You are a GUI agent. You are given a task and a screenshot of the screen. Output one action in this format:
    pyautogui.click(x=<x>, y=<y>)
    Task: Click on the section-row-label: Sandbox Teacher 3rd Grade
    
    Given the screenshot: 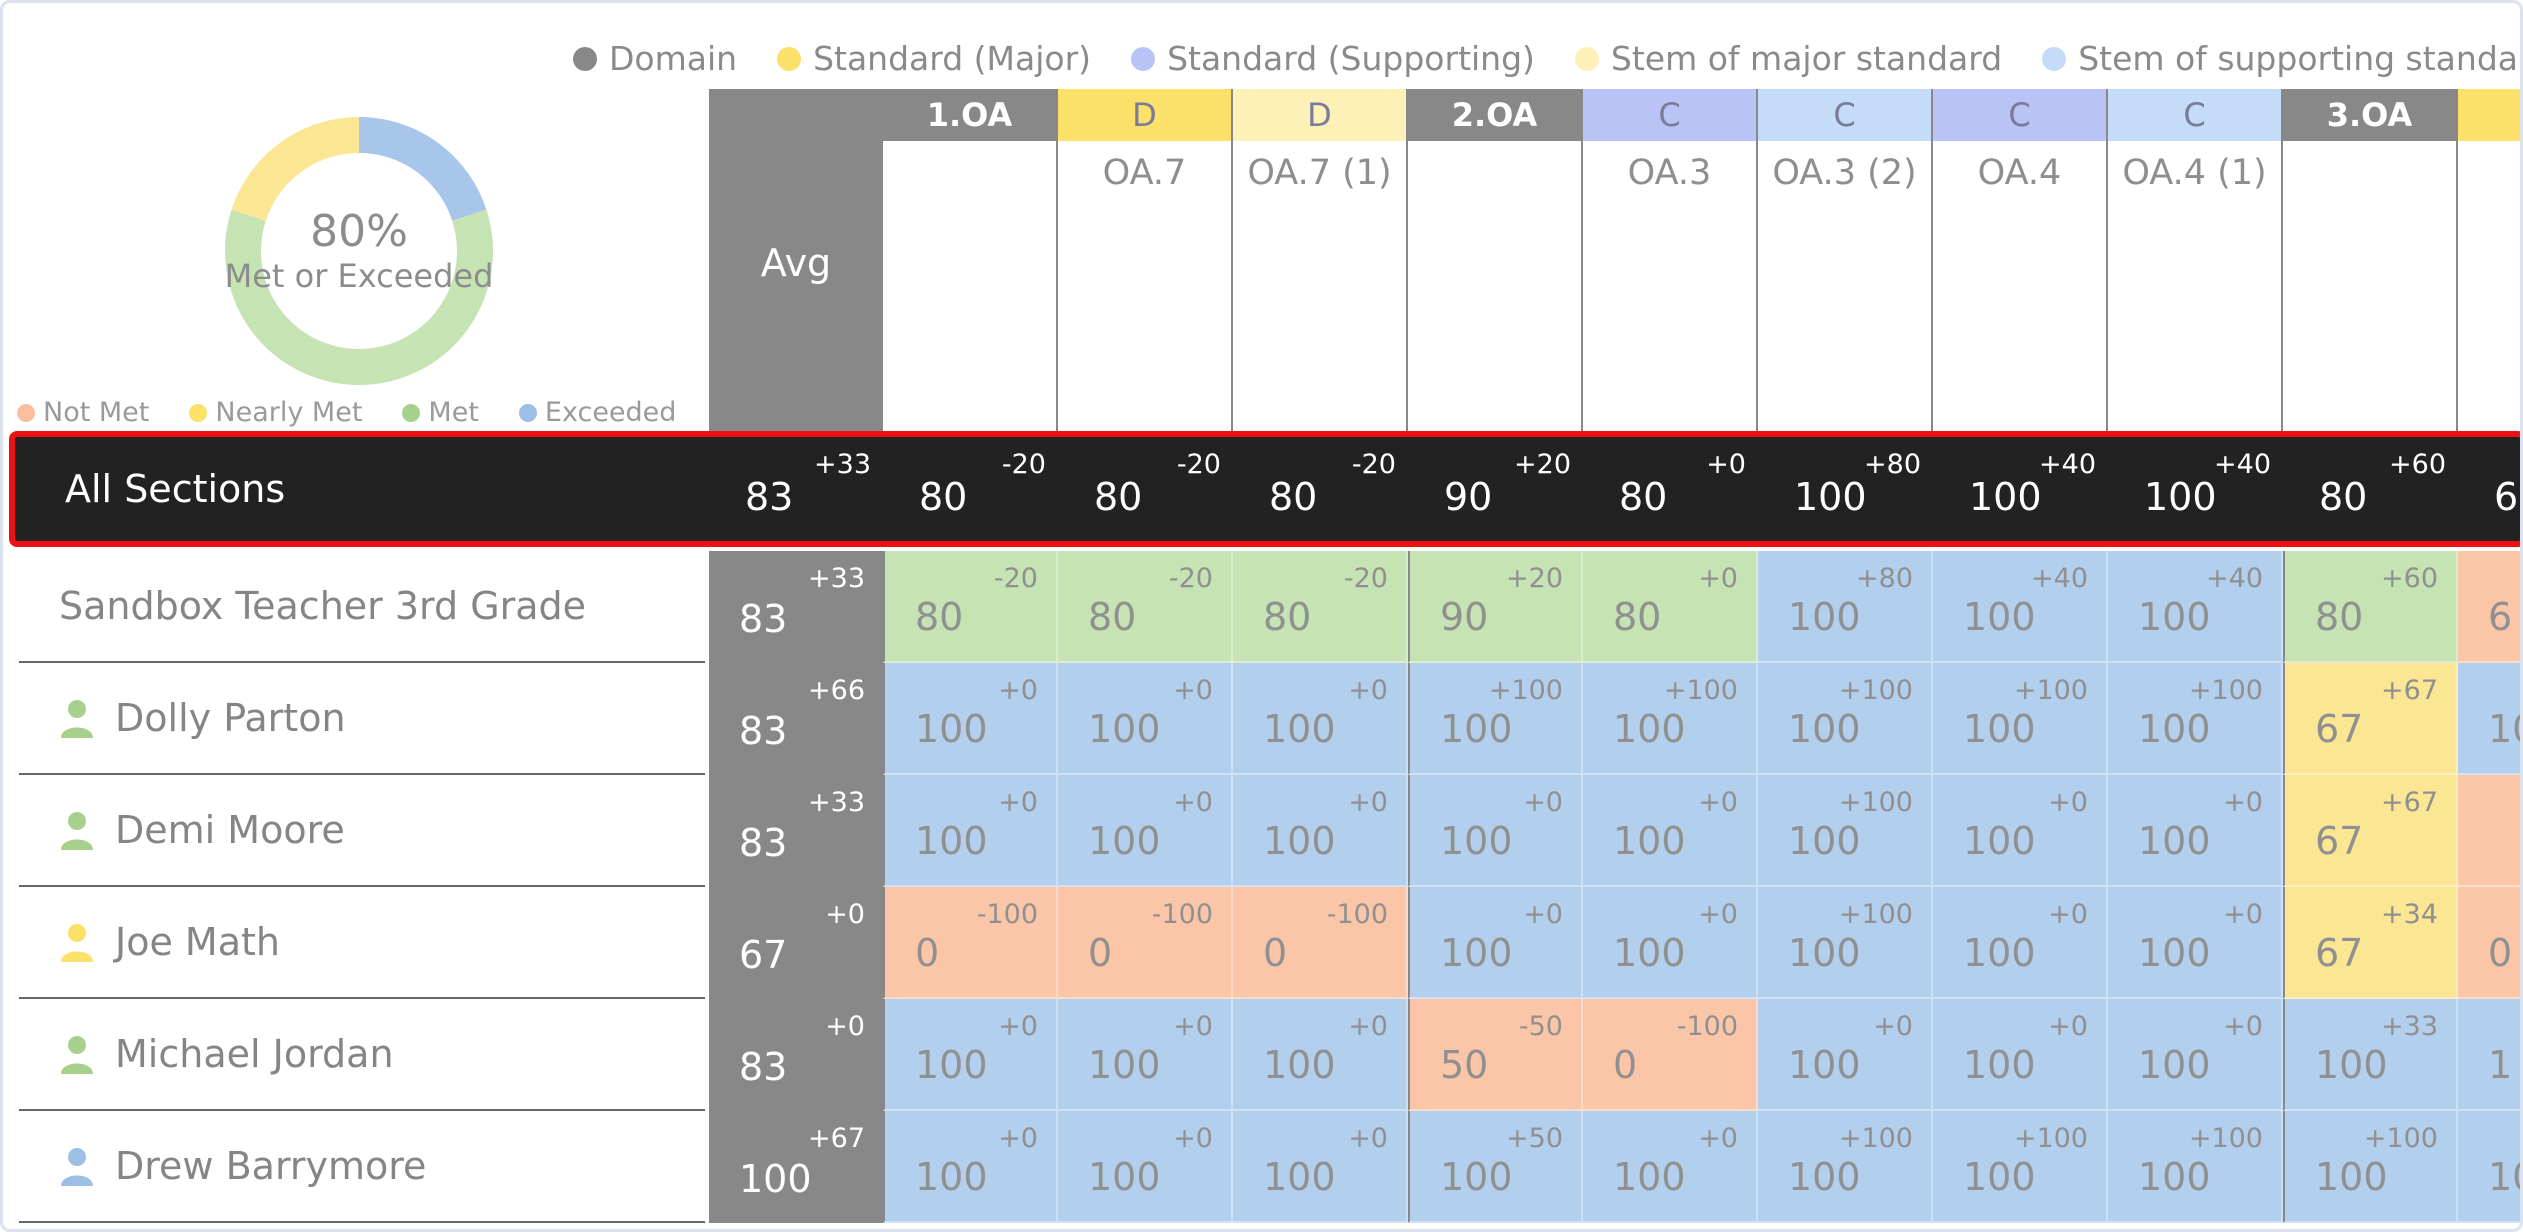 What is the action you would take?
    pyautogui.click(x=362, y=607)
    